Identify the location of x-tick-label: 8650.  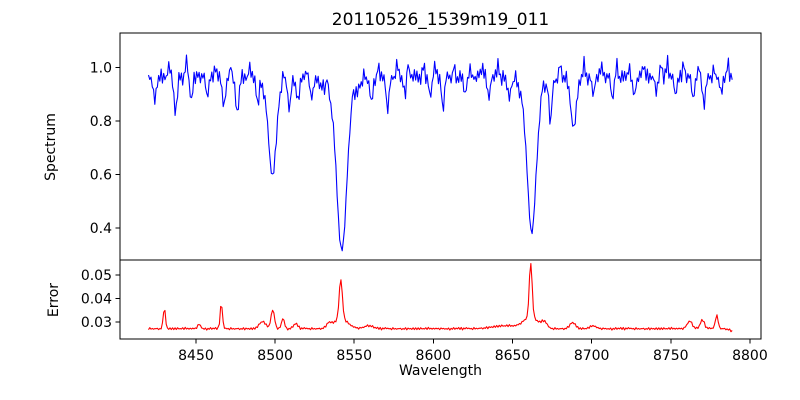
(513, 356).